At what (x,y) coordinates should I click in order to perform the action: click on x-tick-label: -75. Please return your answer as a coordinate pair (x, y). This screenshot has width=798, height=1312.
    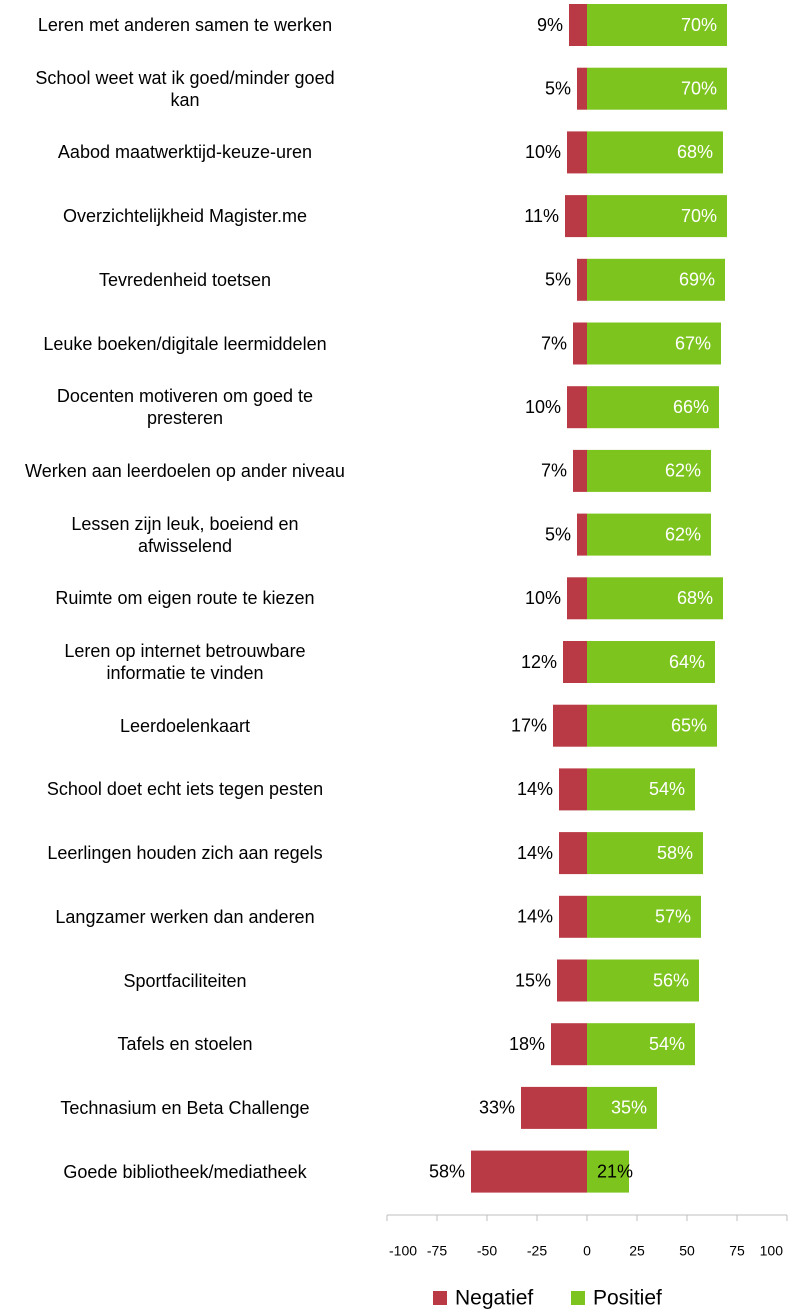
    Looking at the image, I should click on (437, 1251).